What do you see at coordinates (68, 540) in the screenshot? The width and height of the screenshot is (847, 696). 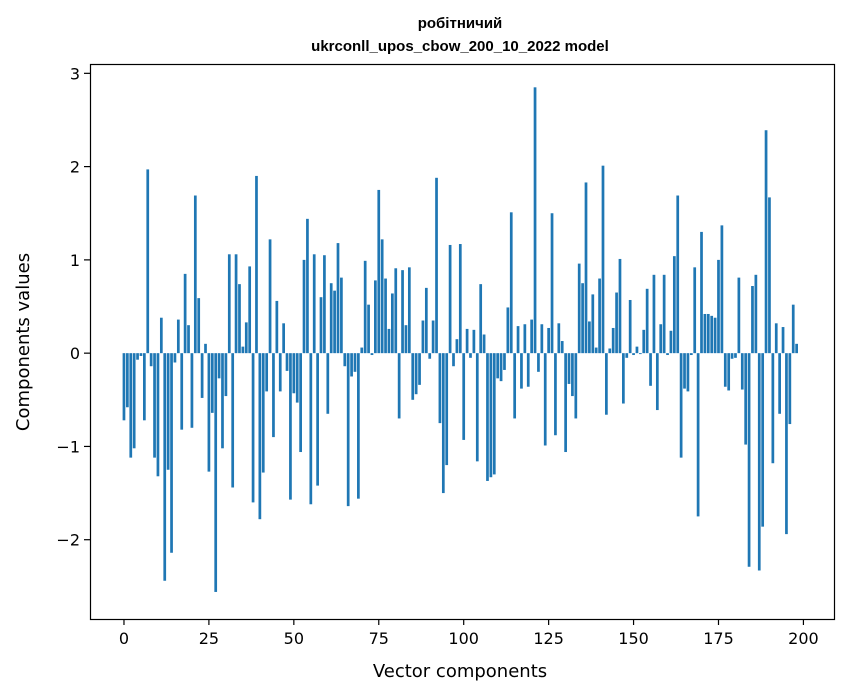 I see `y-tick-label: −2` at bounding box center [68, 540].